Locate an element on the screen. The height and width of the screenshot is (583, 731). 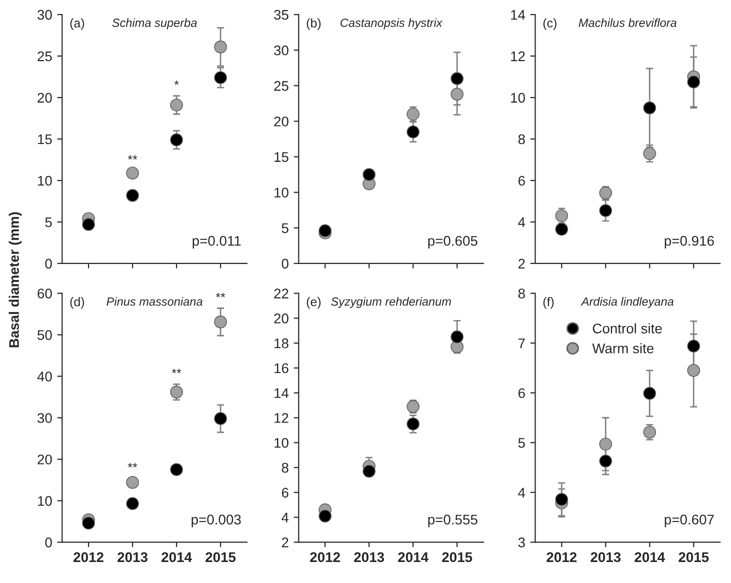
y-axis-title: Basal diameter (mm) is located at coordinates (15, 280).